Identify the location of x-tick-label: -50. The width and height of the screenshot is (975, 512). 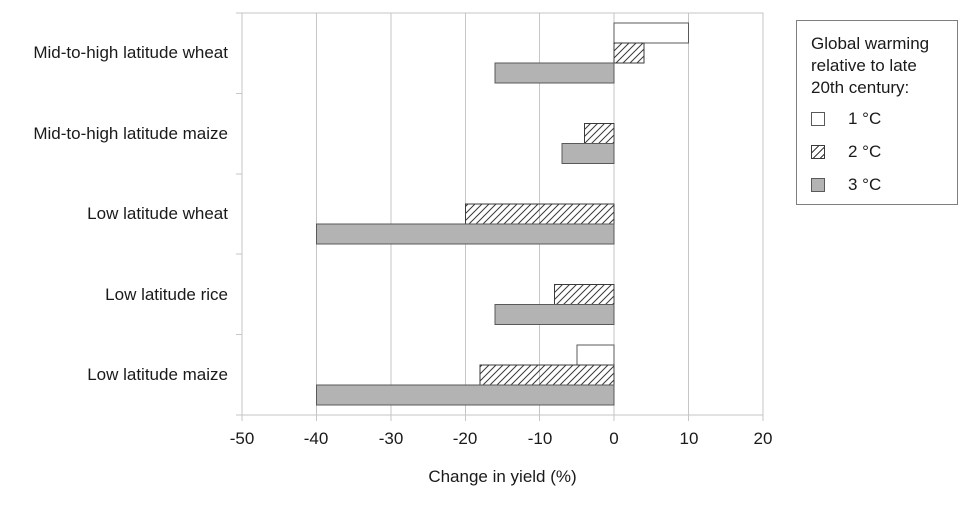
(242, 438).